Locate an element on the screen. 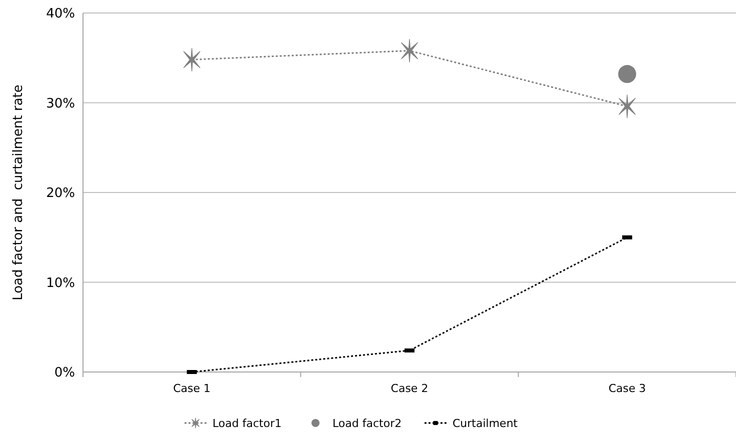  legend-label: Load factor1 is located at coordinates (247, 423).